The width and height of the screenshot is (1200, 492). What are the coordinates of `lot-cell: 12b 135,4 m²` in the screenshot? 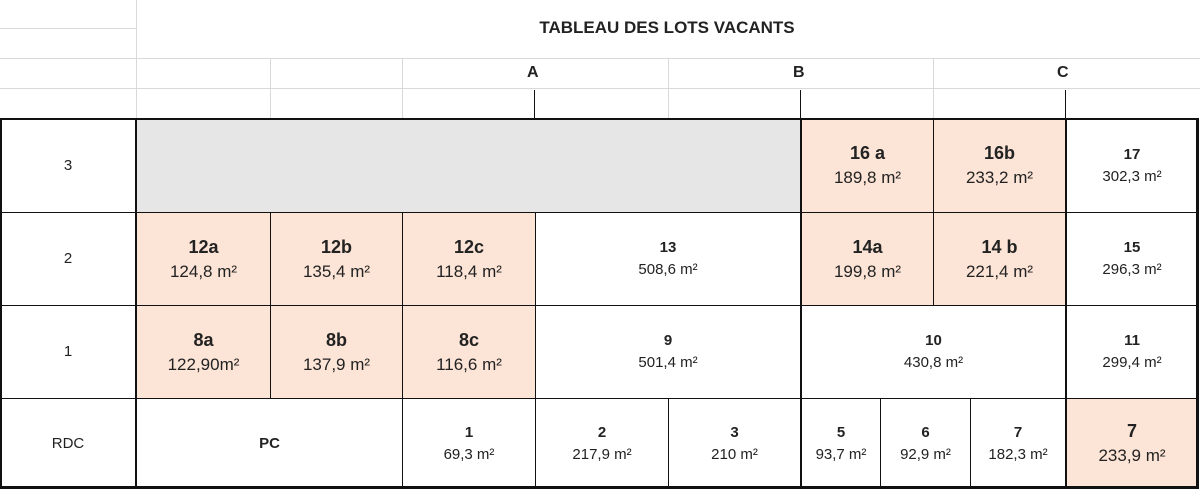 It's located at (336, 259).